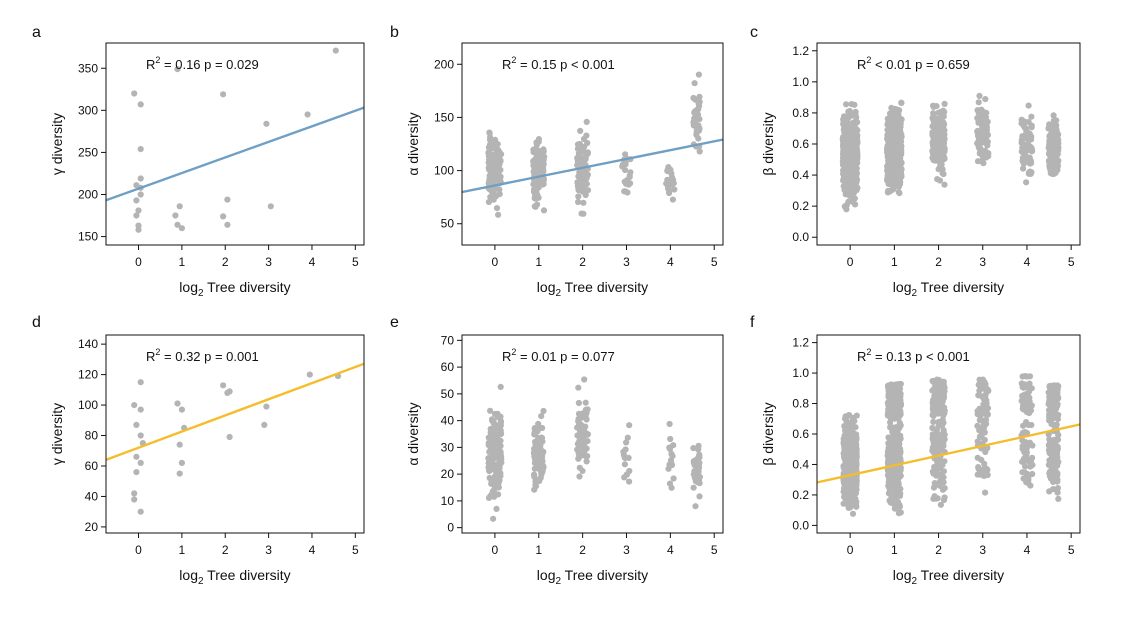 The image size is (1124, 625). Describe the element at coordinates (394, 32) in the screenshot. I see `panel-letter: b` at that location.